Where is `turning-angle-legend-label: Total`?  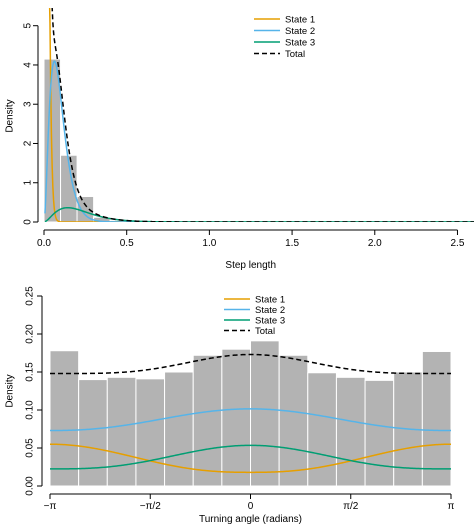 turning-angle-legend-label: Total is located at coordinates (265, 331).